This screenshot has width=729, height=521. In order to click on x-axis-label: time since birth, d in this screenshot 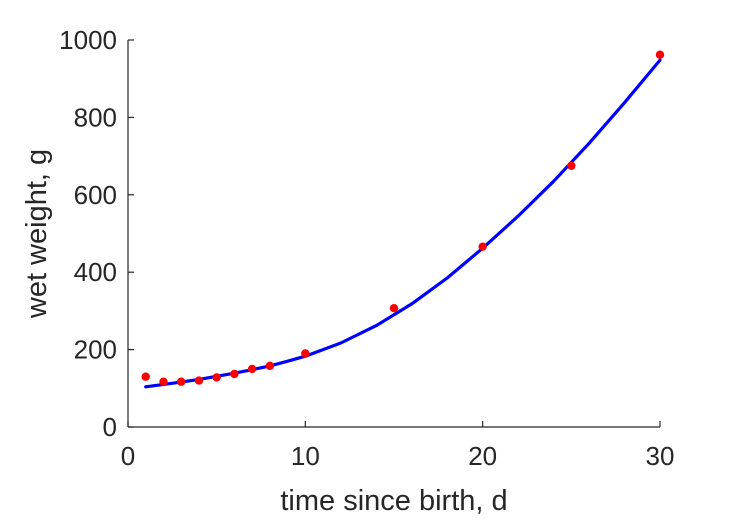, I will do `click(393, 501)`.